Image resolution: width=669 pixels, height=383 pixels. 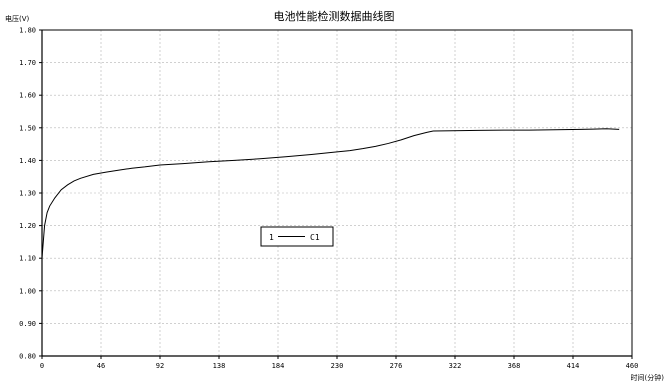 I want to click on x-tick-label: 138, so click(x=219, y=366).